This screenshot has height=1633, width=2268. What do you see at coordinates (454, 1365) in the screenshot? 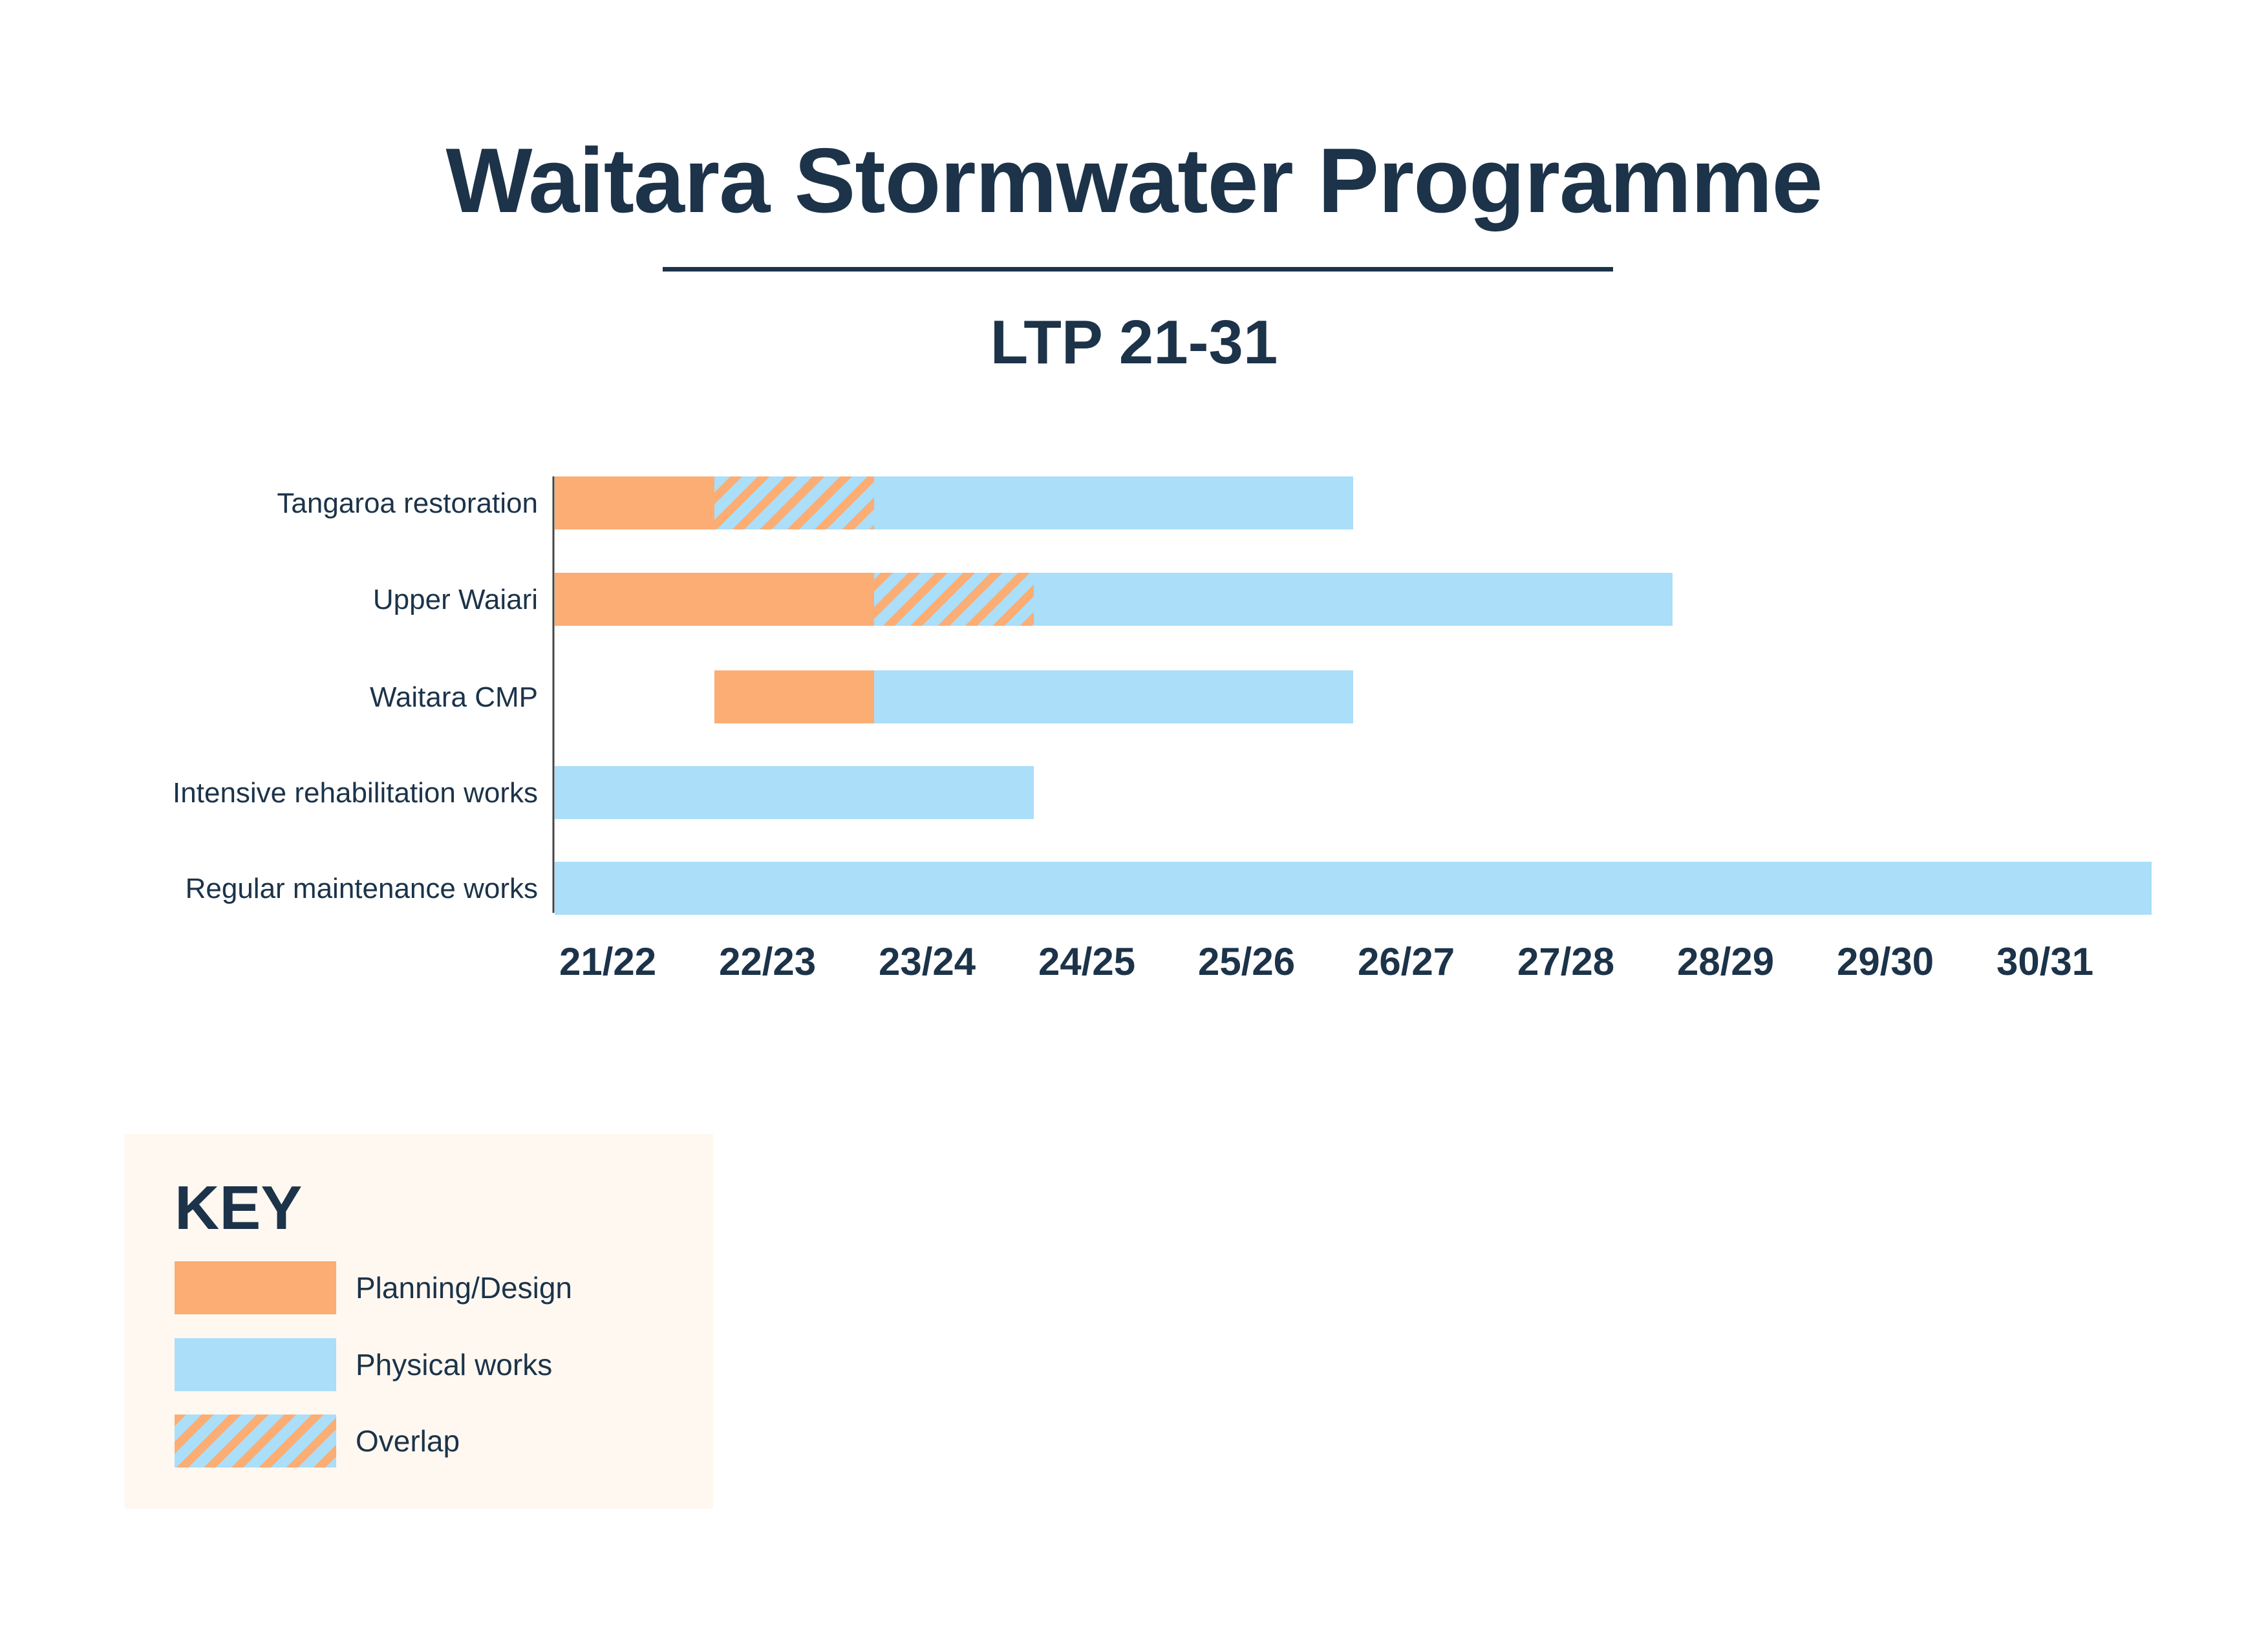
I see `legend-label-physical: Physical works` at bounding box center [454, 1365].